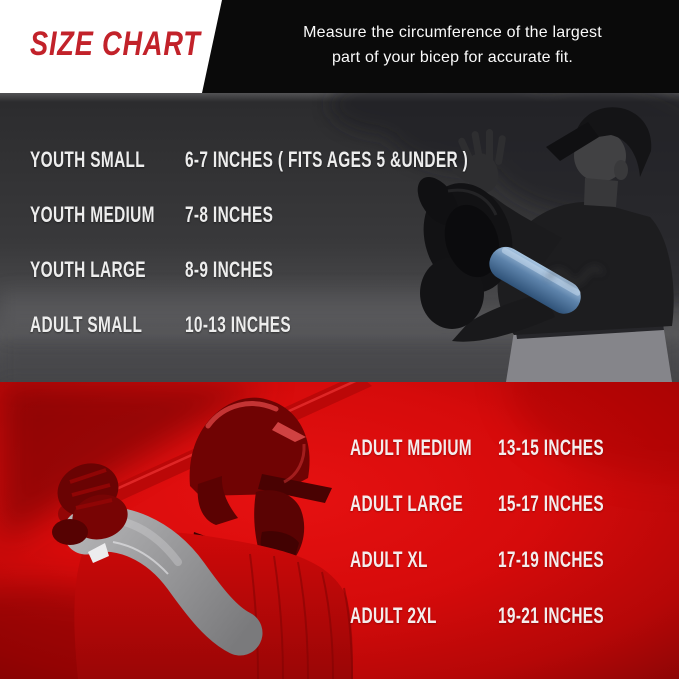 Image resolution: width=679 pixels, height=679 pixels. I want to click on header-instruction-panel, so click(440, 46).